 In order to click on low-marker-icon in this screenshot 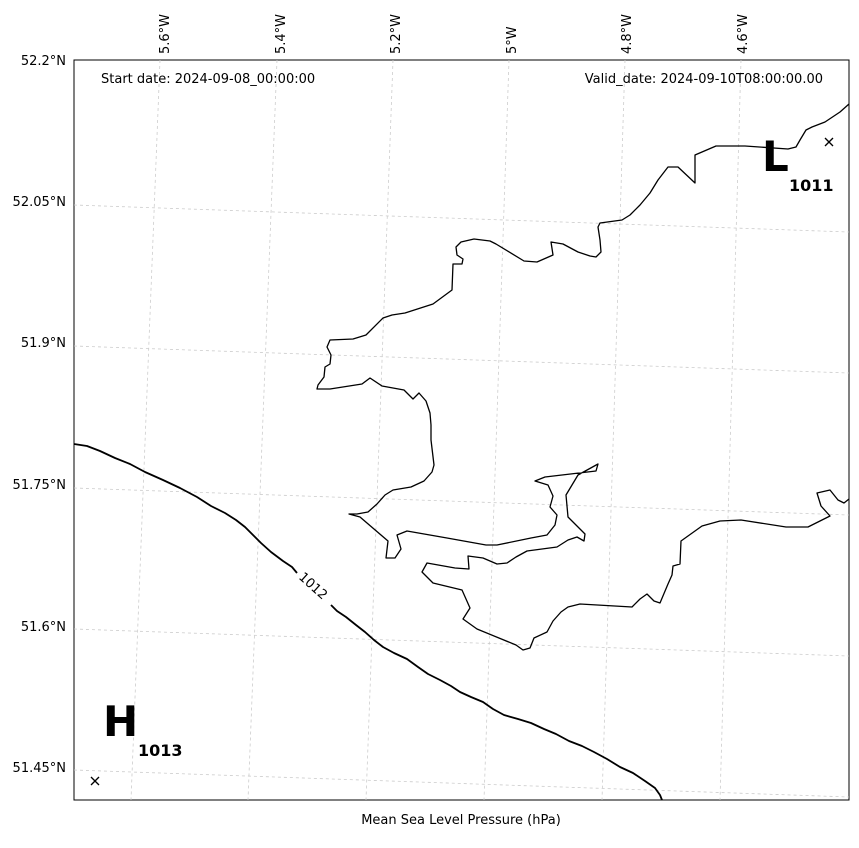, I will do `click(829, 142)`.